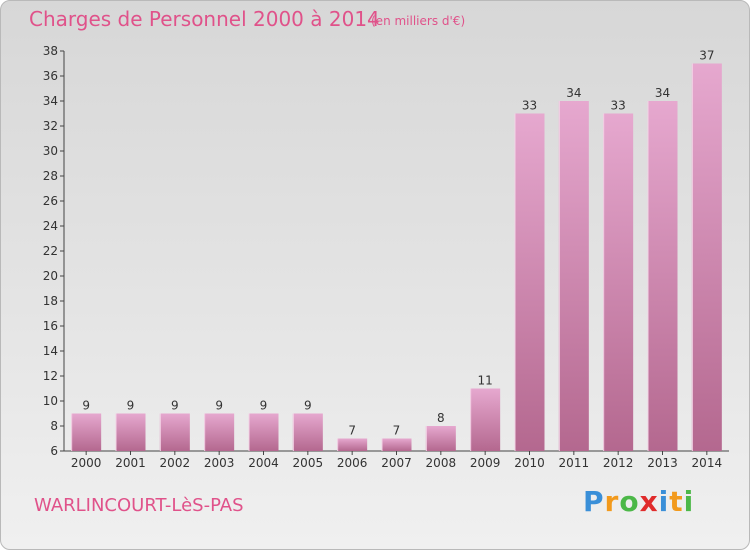 This screenshot has height=550, width=750. What do you see at coordinates (86, 463) in the screenshot?
I see `x-tick-label: 2000` at bounding box center [86, 463].